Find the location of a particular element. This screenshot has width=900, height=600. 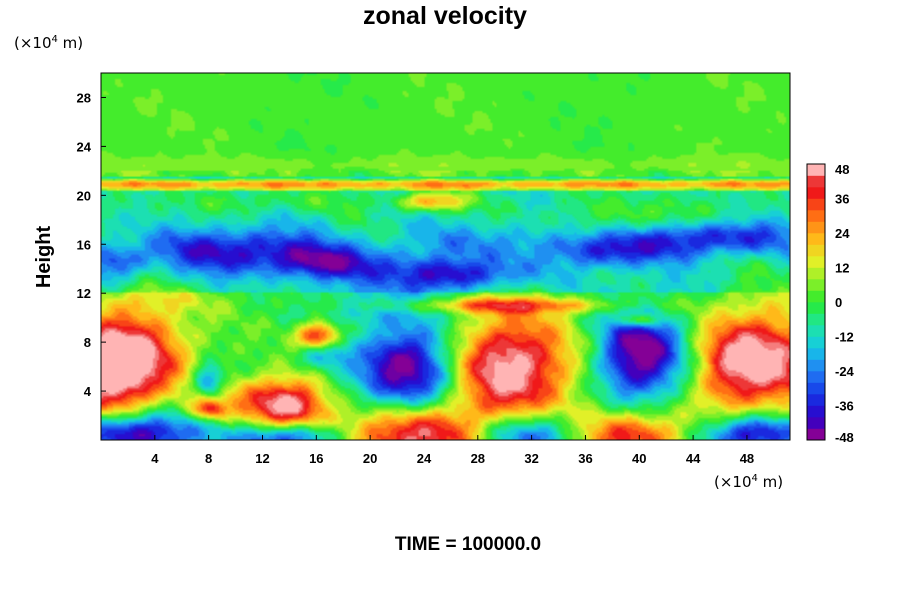

x-tick-label: 44 is located at coordinates (693, 458).